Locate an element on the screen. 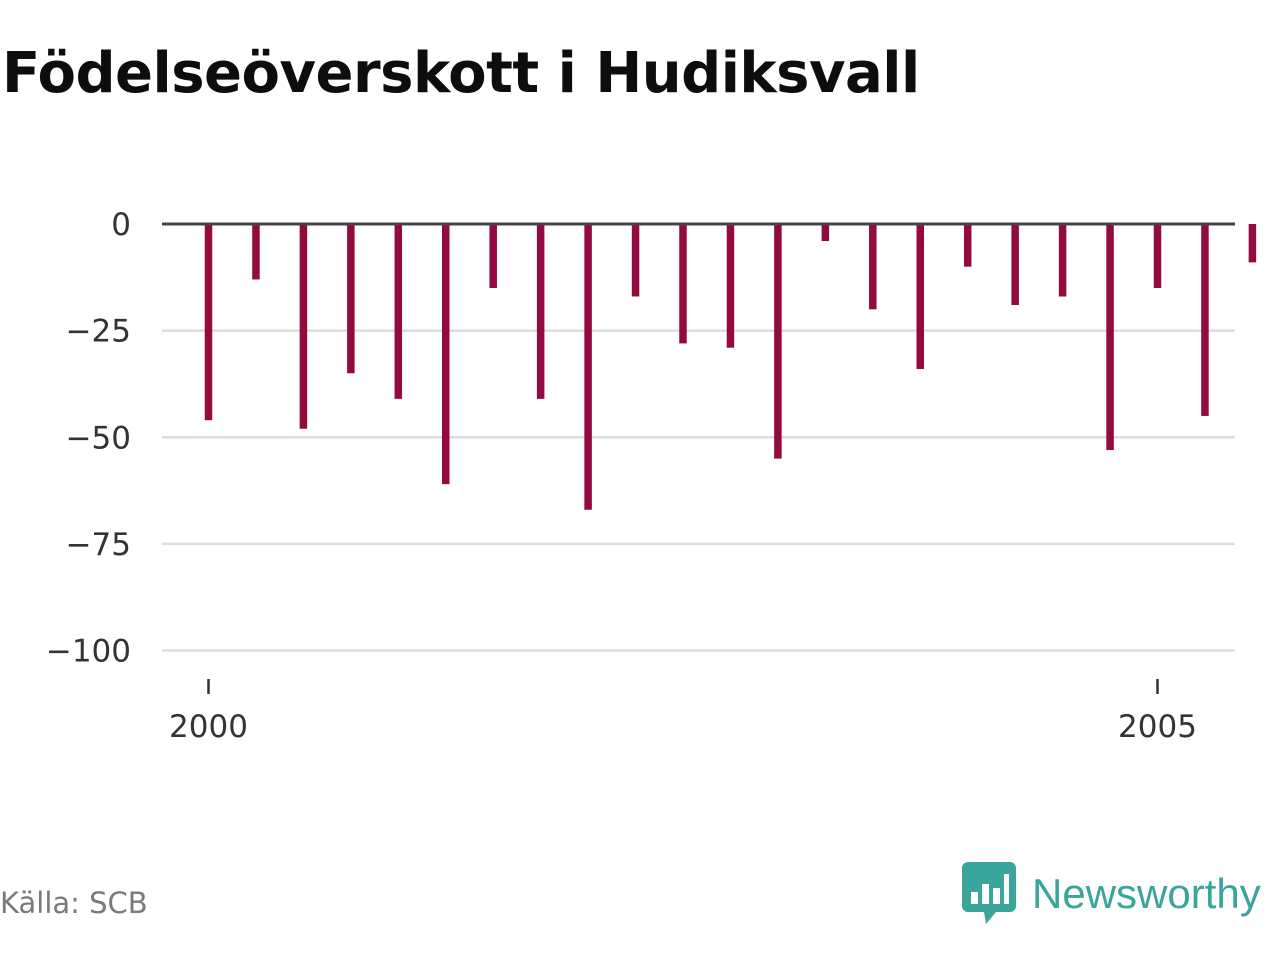 This screenshot has width=1280, height=960. chart-bubble-icon is located at coordinates (989, 893).